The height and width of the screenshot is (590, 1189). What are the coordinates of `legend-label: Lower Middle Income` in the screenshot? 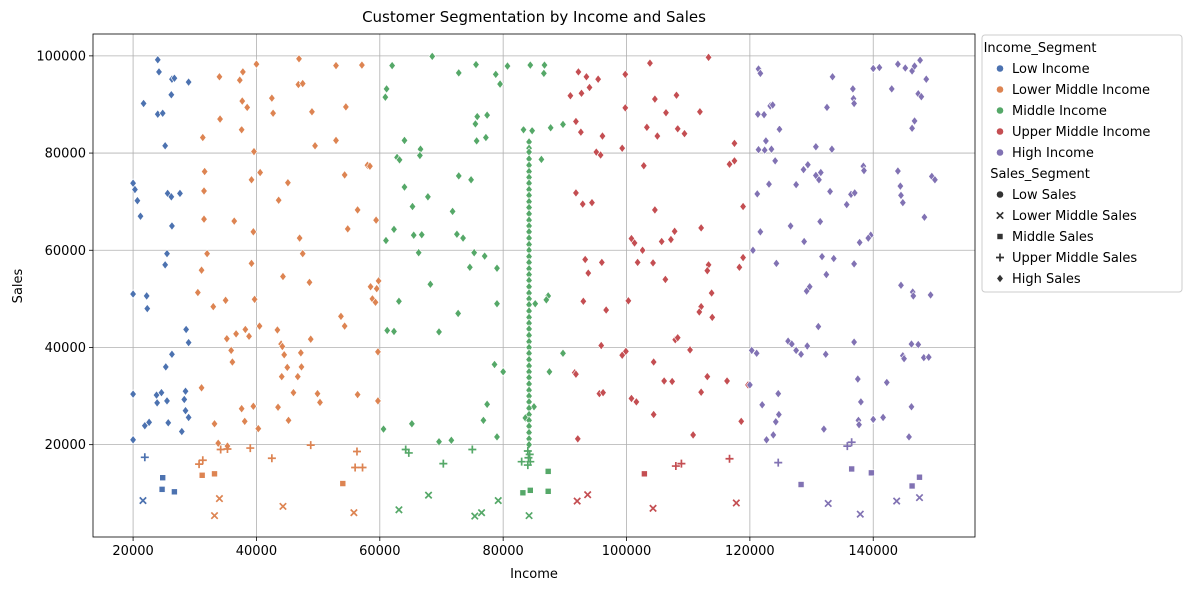 It's located at (1081, 90).